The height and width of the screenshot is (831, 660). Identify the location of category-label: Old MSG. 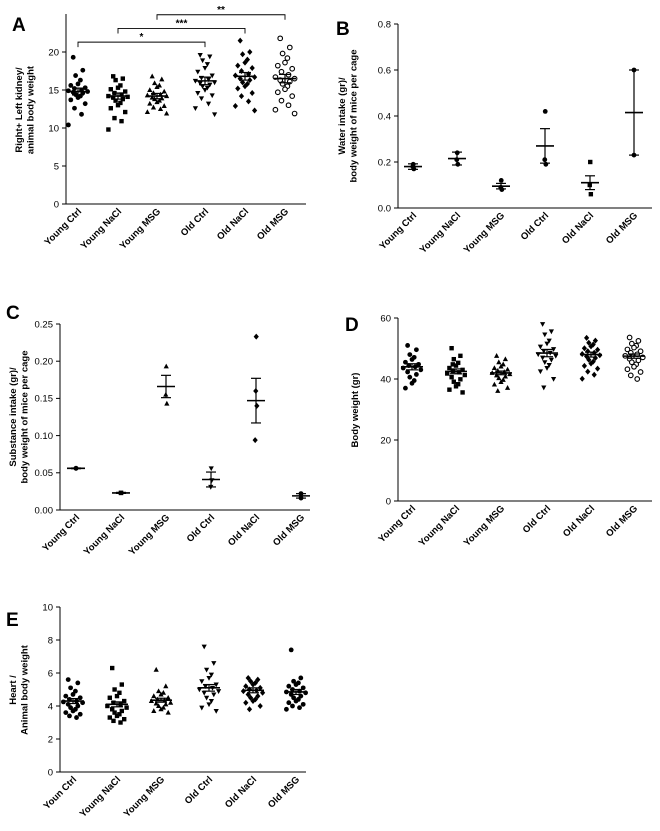
(289, 530).